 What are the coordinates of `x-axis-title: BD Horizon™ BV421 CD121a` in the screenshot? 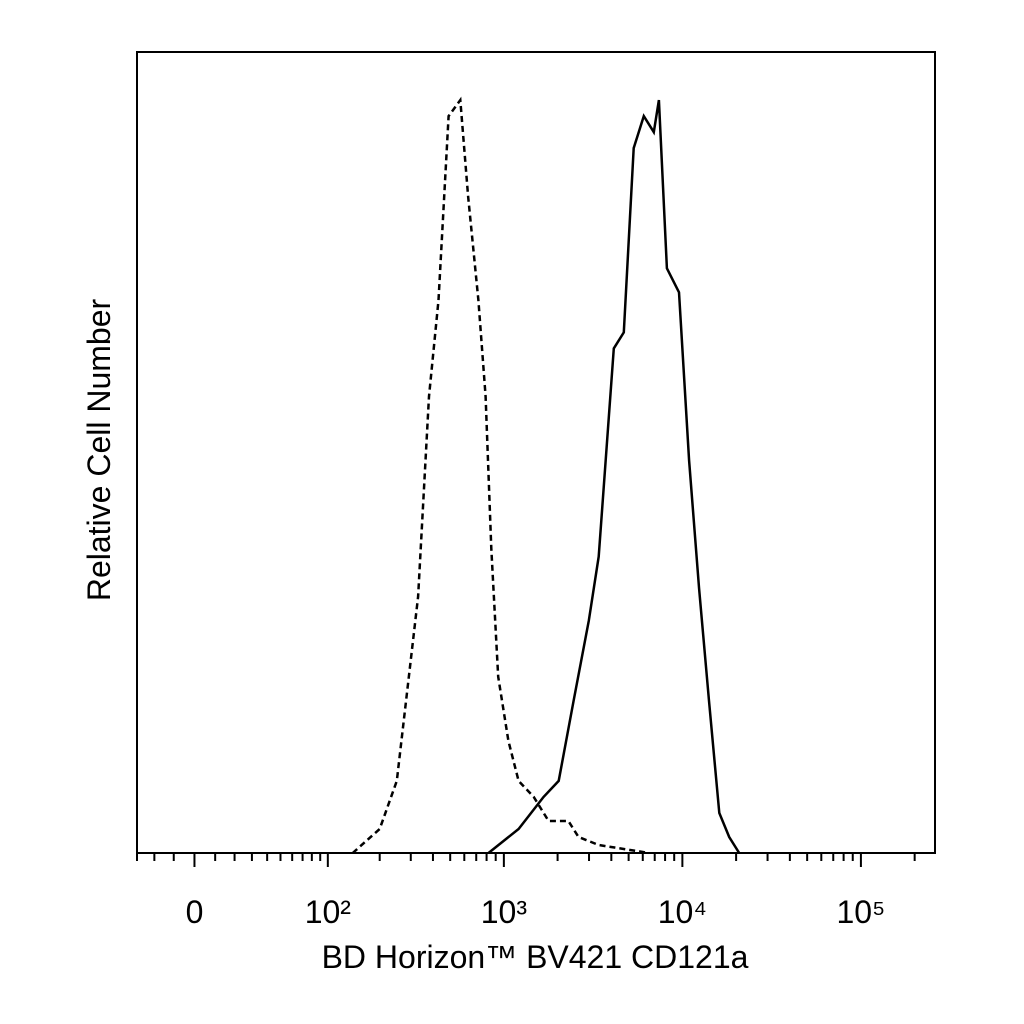 It's located at (535, 957).